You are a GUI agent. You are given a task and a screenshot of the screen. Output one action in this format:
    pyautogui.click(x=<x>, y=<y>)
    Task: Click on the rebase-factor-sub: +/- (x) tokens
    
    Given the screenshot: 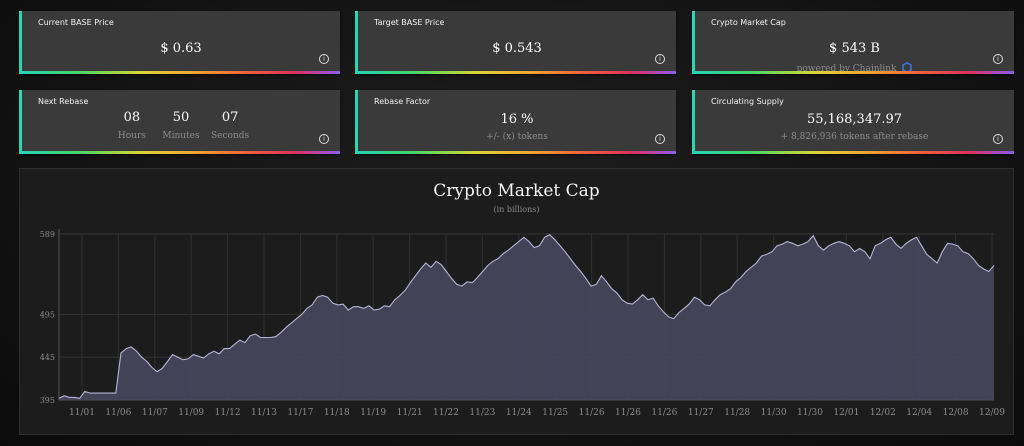 What is the action you would take?
    pyautogui.click(x=517, y=137)
    